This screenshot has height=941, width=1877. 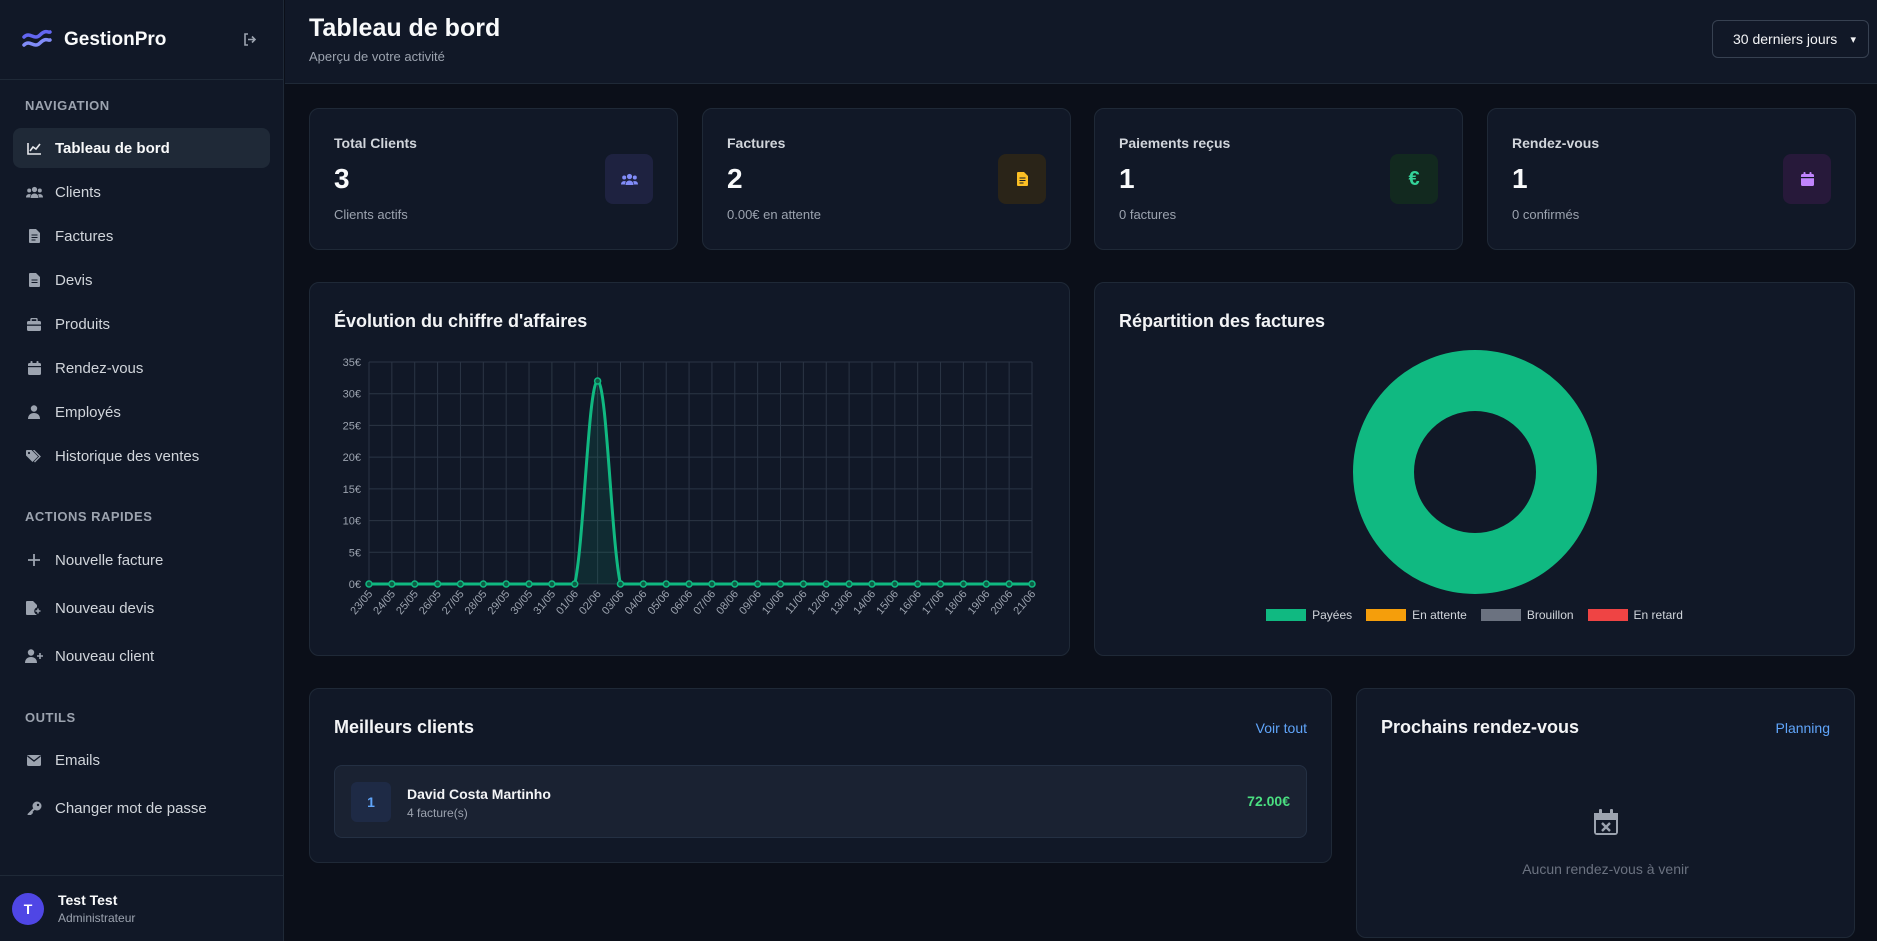 What do you see at coordinates (681, 602) in the screenshot?
I see `x-tick-label: 06/06` at bounding box center [681, 602].